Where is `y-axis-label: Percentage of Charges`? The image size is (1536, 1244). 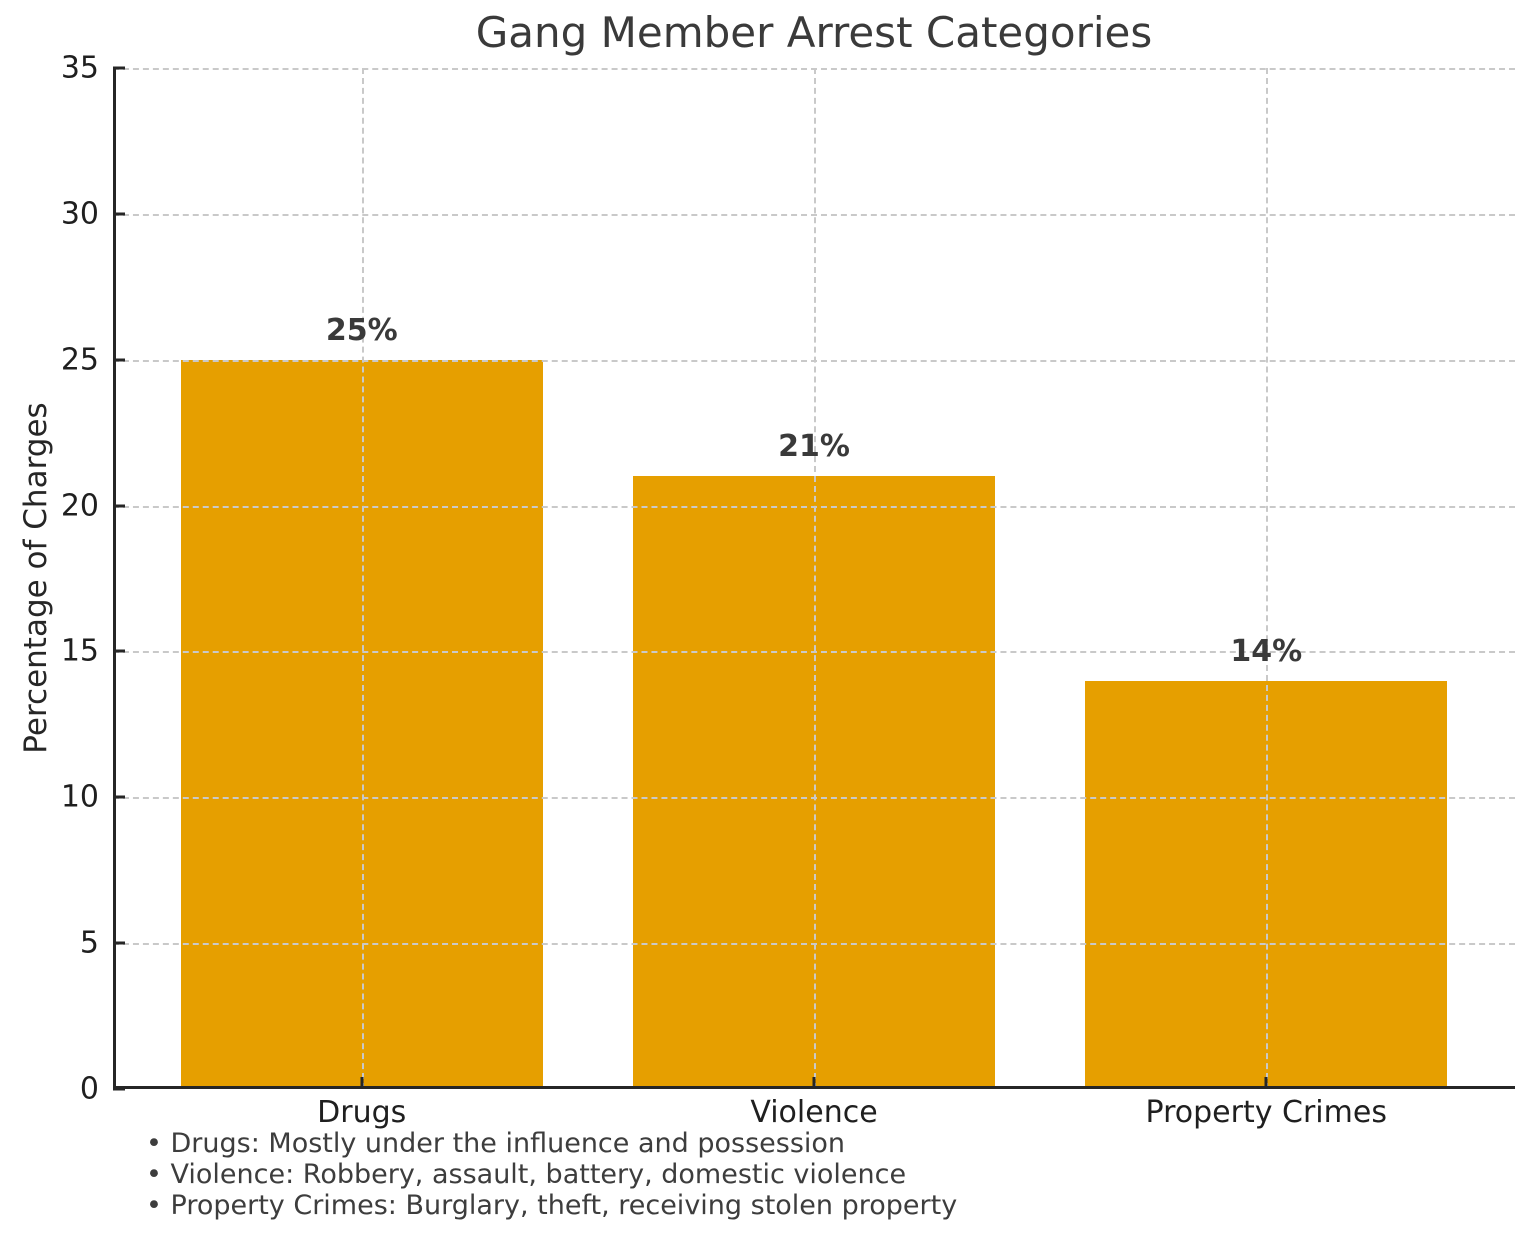 y-axis-label: Percentage of Charges is located at coordinates (36, 578).